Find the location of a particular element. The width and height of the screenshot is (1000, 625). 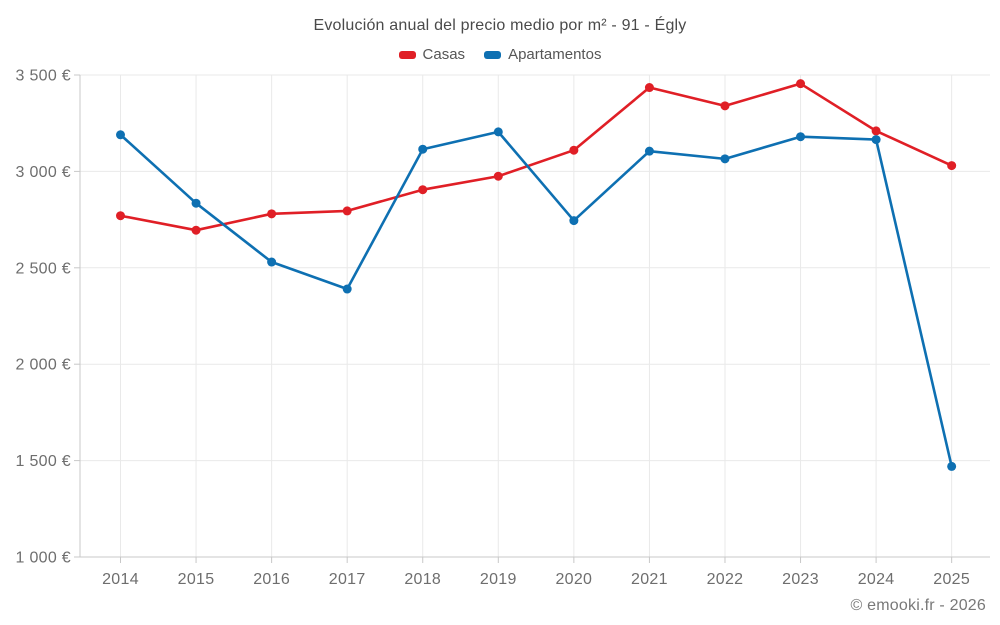

x-axis-label: 2022 is located at coordinates (725, 579).